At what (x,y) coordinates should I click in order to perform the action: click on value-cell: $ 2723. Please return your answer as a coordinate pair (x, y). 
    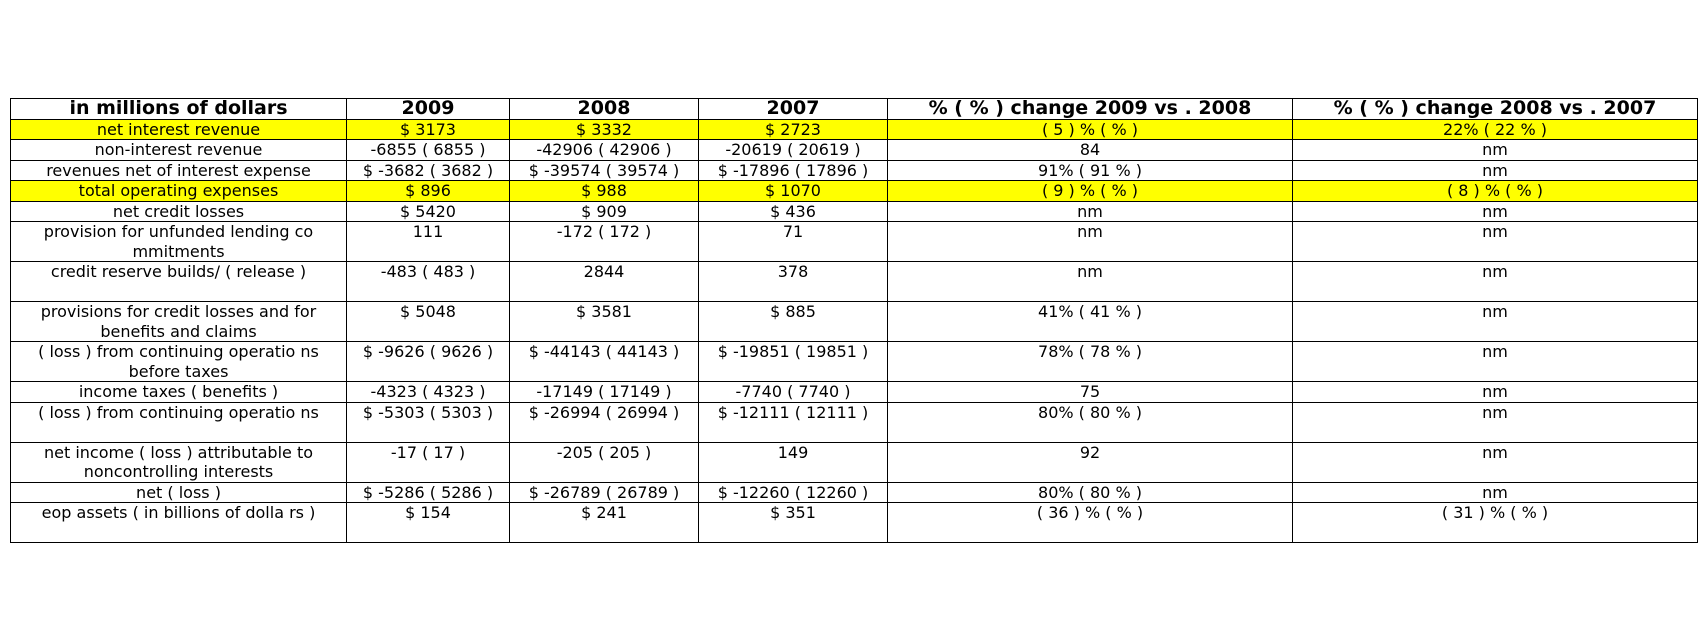
    Looking at the image, I should click on (793, 129).